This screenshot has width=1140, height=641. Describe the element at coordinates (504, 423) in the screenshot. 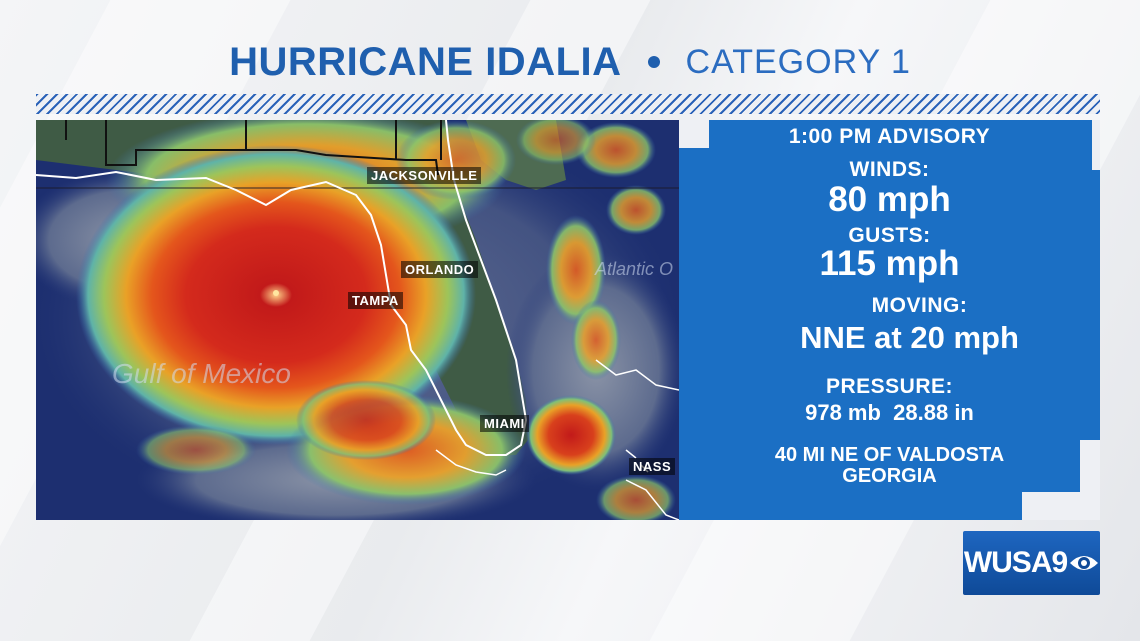

I see `city-label-miami: MIAMI` at that location.